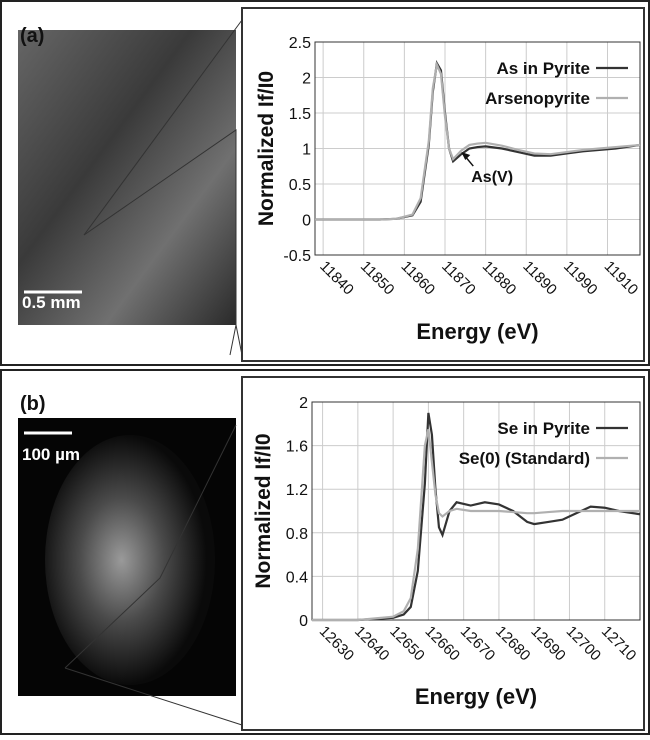 The height and width of the screenshot is (740, 650). I want to click on annotation: As(V), so click(492, 177).